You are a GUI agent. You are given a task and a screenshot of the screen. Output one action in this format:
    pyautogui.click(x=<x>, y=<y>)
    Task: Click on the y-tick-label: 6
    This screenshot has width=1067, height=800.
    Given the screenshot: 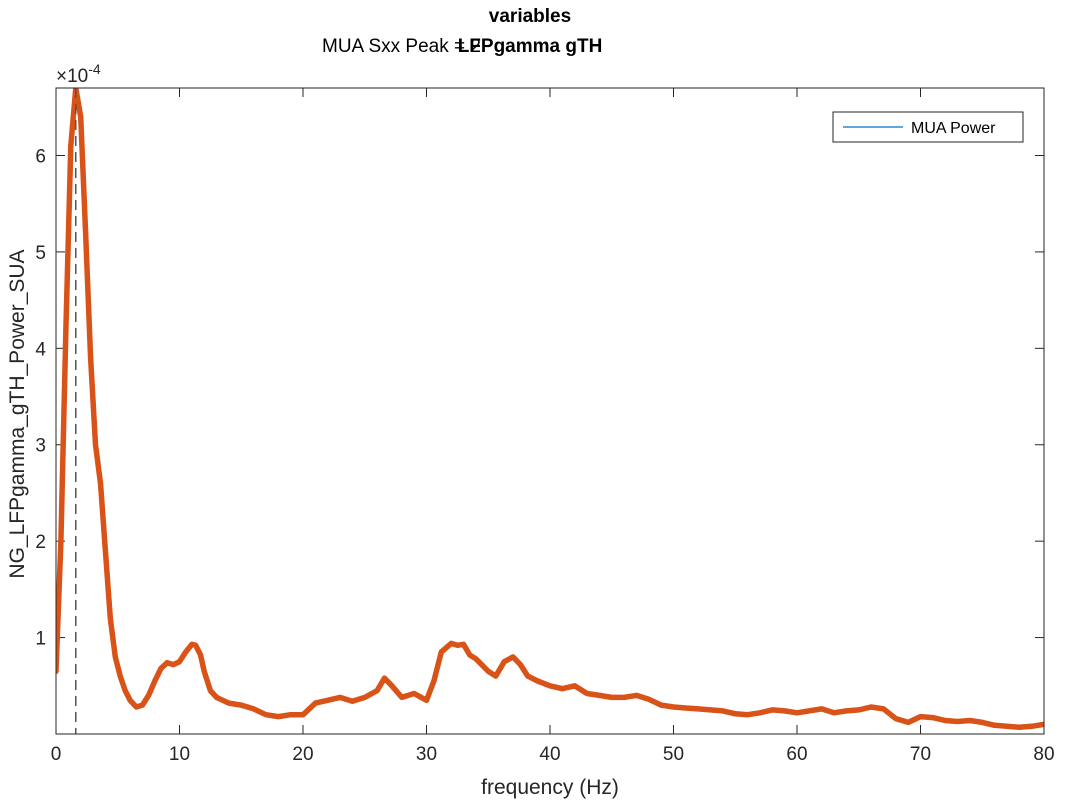 What is the action you would take?
    pyautogui.click(x=40, y=156)
    